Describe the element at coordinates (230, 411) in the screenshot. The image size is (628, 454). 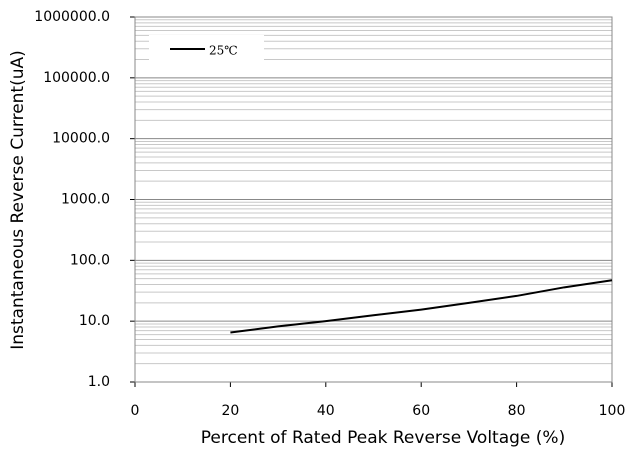
I see `x-tick-label: 20` at that location.